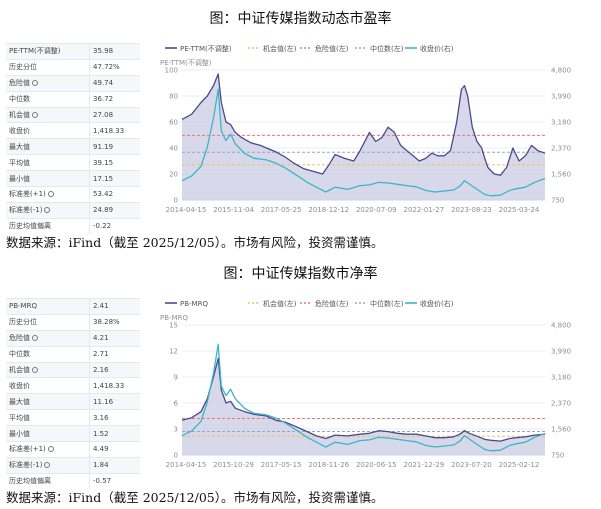 This screenshot has height=509, width=601. Describe the element at coordinates (173, 175) in the screenshot. I see `y-tick-label: 20` at that location.